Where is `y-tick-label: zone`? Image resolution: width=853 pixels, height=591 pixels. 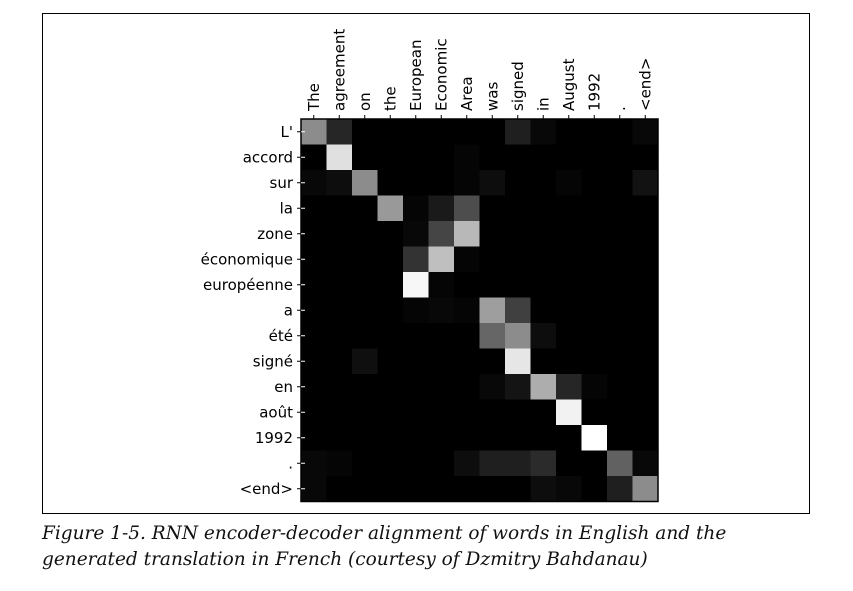 y-tick-label: zone is located at coordinates (275, 234).